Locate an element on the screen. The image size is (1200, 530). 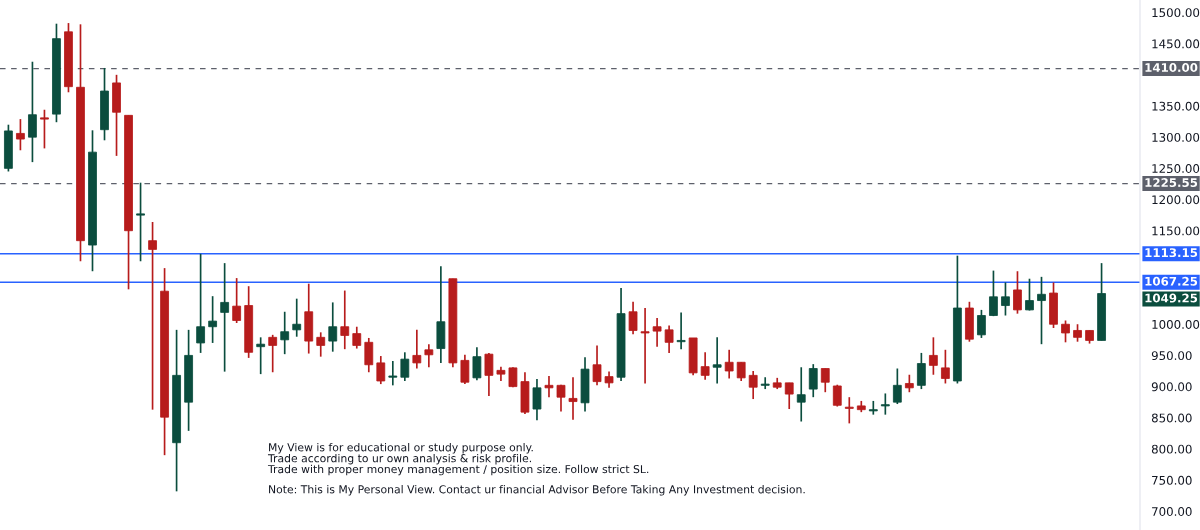
y-tick-label: 800.00 is located at coordinates (1171, 449).